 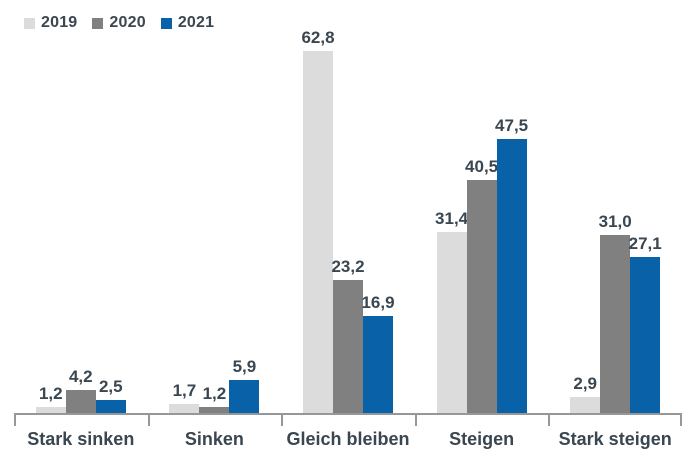 What do you see at coordinates (482, 166) in the screenshot?
I see `value-label-2020-steigen: 40,5` at bounding box center [482, 166].